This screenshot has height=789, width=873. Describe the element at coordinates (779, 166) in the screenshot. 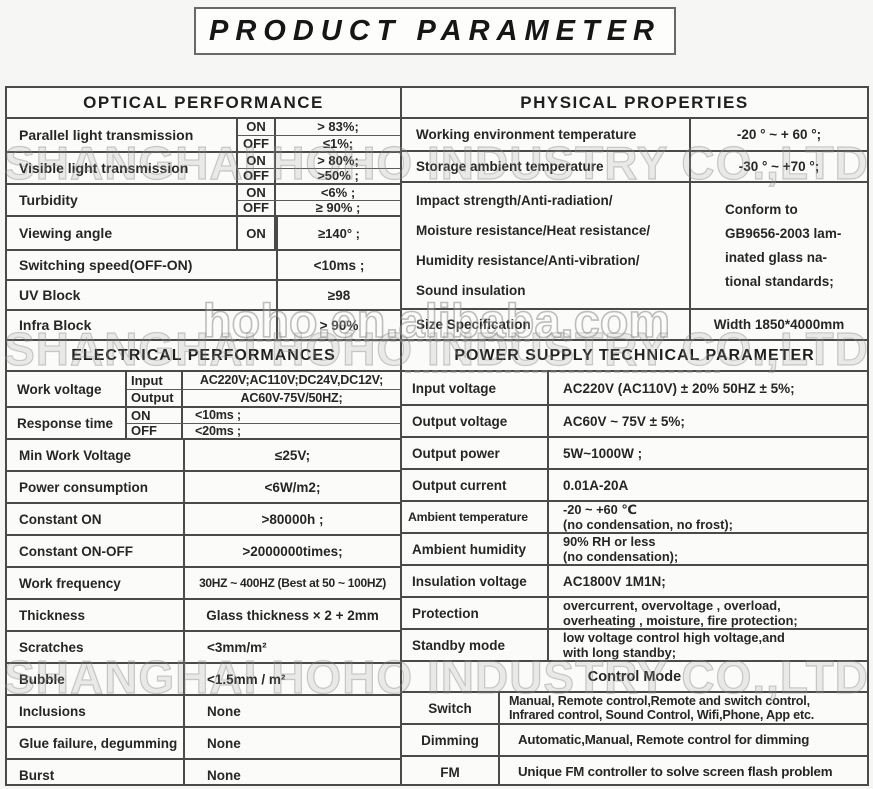

I see `row-value: -30 ° ~ +70 °;` at that location.